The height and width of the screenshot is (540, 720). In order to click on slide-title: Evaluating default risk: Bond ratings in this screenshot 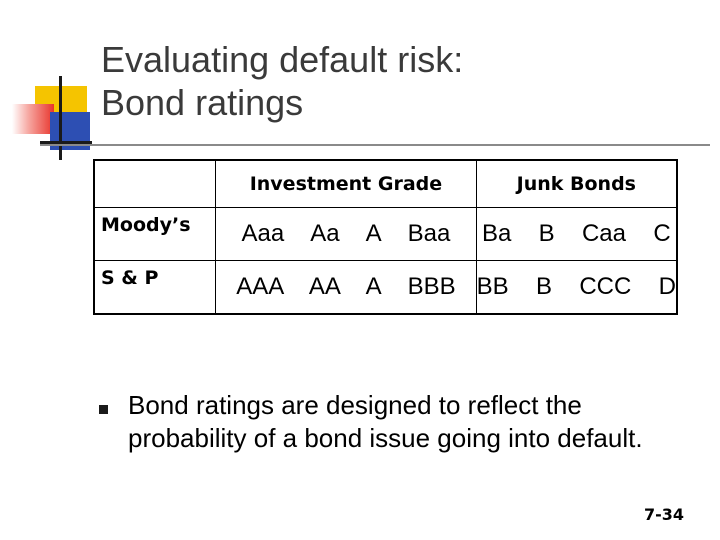, I will do `click(401, 81)`.